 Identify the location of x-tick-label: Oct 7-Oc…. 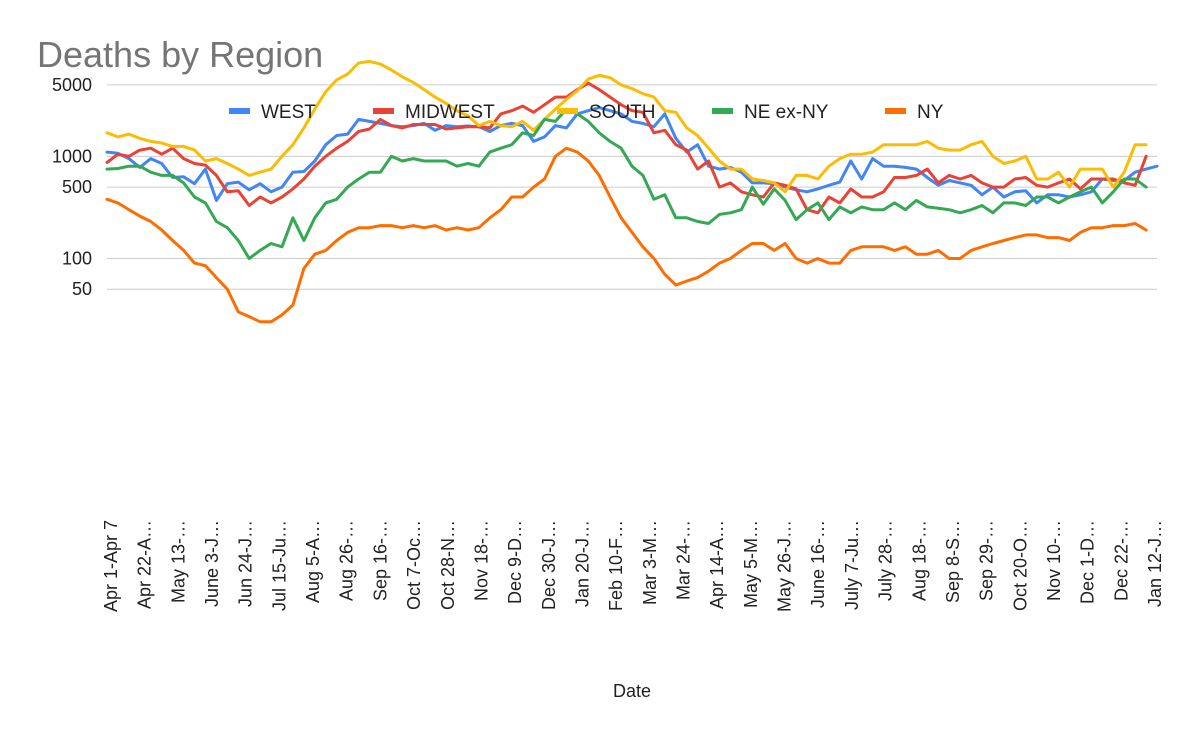
(414, 565).